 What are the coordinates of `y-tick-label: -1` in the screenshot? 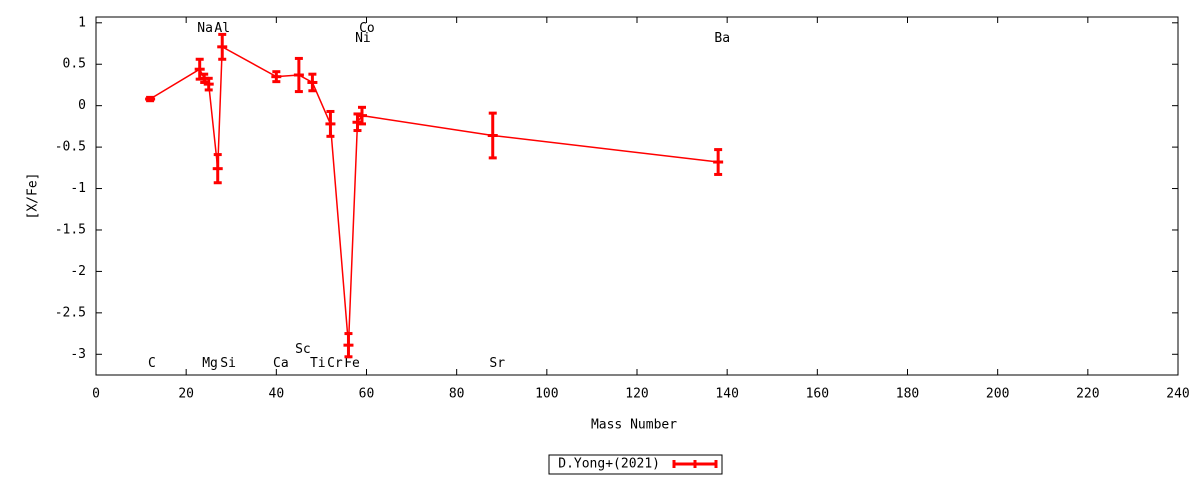 It's located at (78, 188).